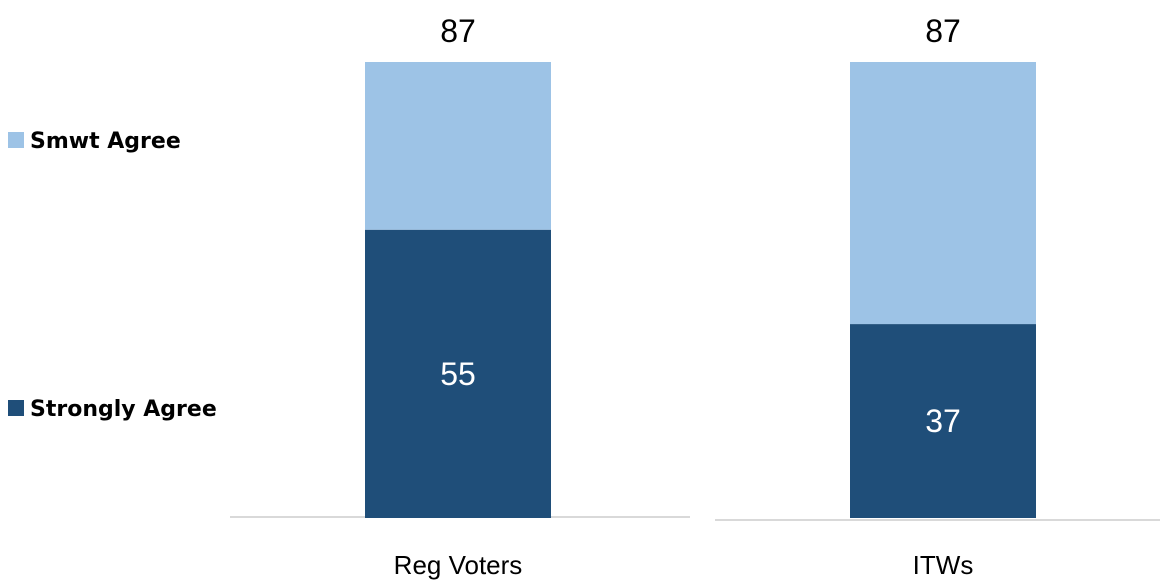 The width and height of the screenshot is (1160, 582). Describe the element at coordinates (123, 409) in the screenshot. I see `legend-label: Strongly Agree` at that location.